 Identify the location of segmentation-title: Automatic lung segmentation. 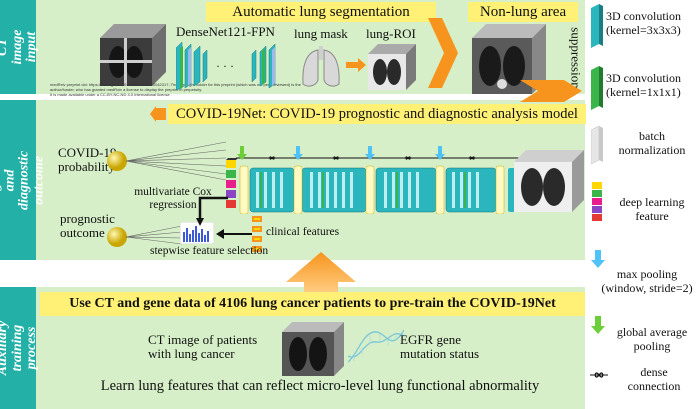
(321, 11).